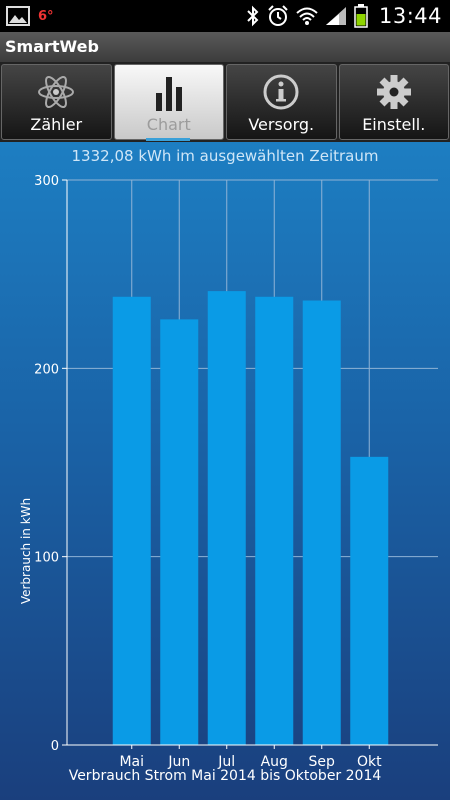 The image size is (450, 800). Describe the element at coordinates (131, 762) in the screenshot. I see `x-tick-label: Mai` at that location.